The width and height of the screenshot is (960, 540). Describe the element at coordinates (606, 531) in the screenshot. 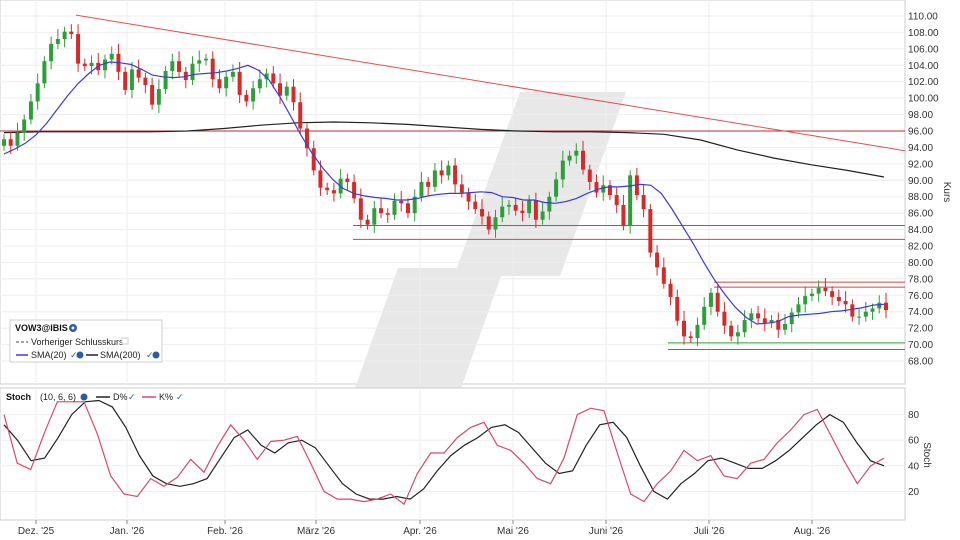

I see `x-tick-label: Juni '26` at that location.